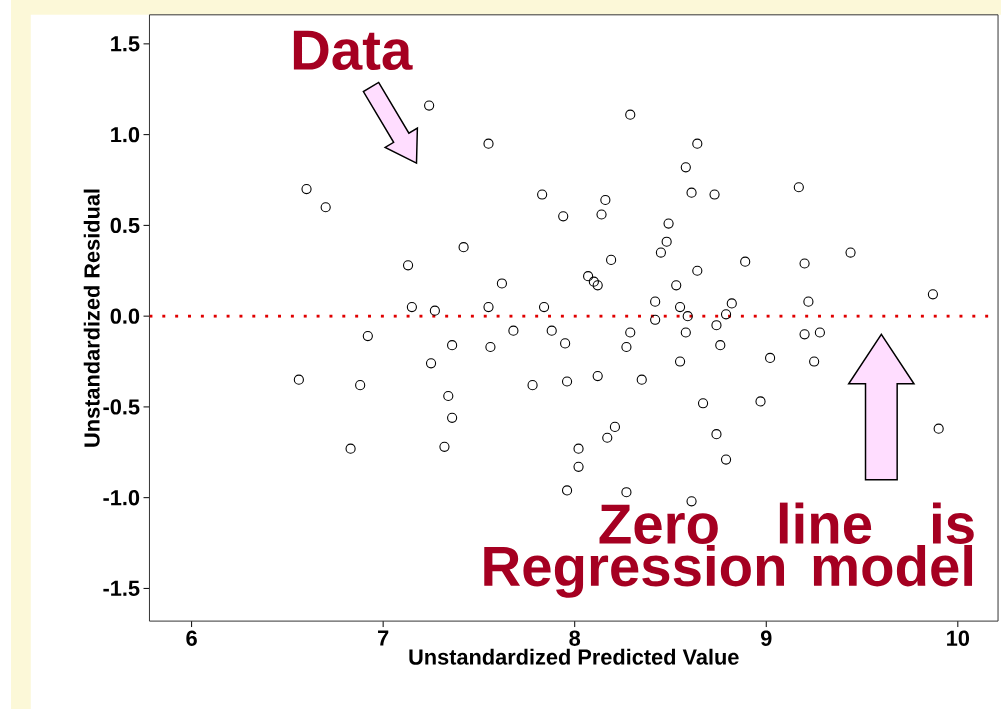  I want to click on annotation: Data, so click(353, 50).